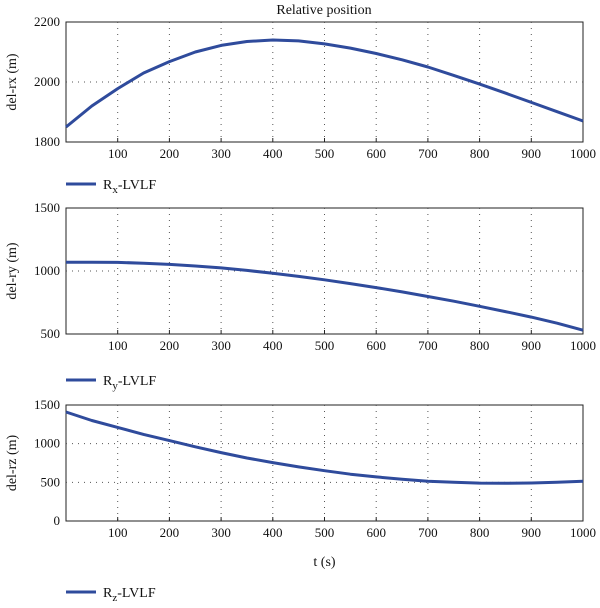  Describe the element at coordinates (47, 21) in the screenshot. I see `y-tick-label: 2200` at that location.